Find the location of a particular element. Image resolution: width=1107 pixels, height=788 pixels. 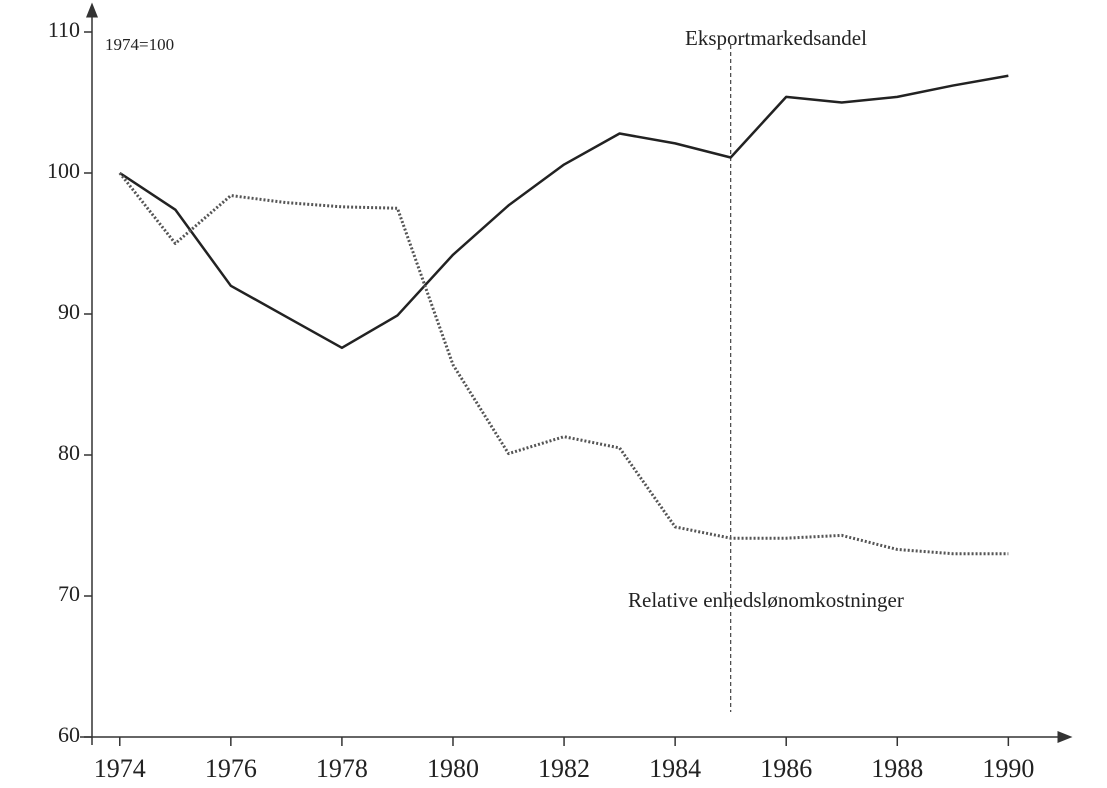

annotation: 1974=100 is located at coordinates (139, 44).